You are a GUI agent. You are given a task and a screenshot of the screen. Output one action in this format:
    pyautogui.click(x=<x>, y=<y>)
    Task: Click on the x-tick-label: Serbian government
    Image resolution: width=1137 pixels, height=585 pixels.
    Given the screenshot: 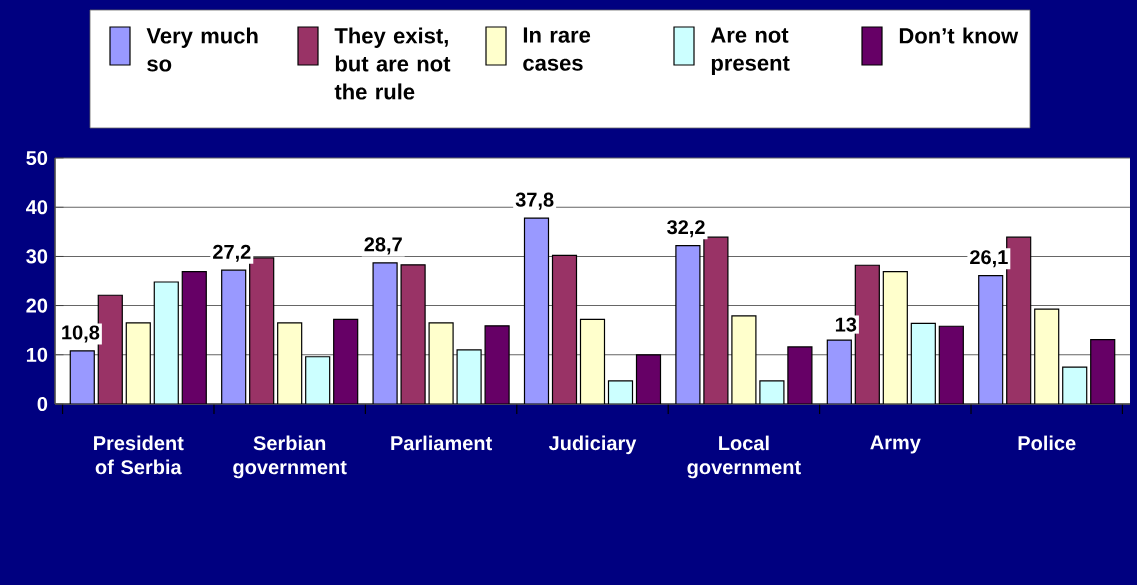 What is the action you would take?
    pyautogui.click(x=290, y=457)
    